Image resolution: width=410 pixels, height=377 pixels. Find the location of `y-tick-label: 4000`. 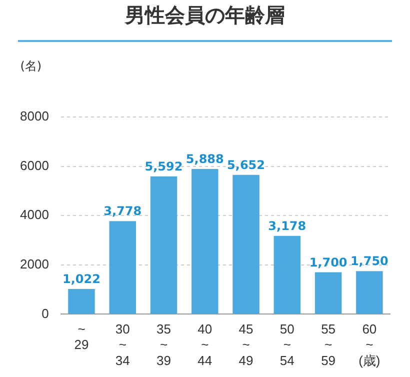

y-tick-label: 4000 is located at coordinates (34, 214).